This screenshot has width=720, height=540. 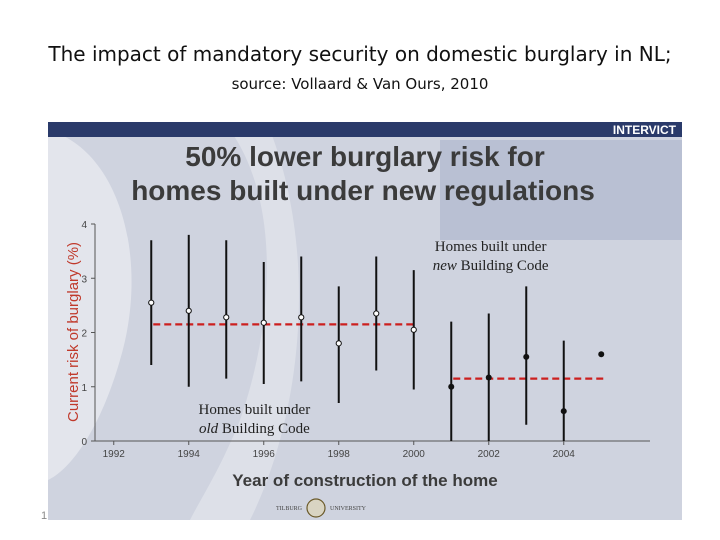 I want to click on university-logo: TILBURG UNIVERSITY, so click(x=321, y=508).